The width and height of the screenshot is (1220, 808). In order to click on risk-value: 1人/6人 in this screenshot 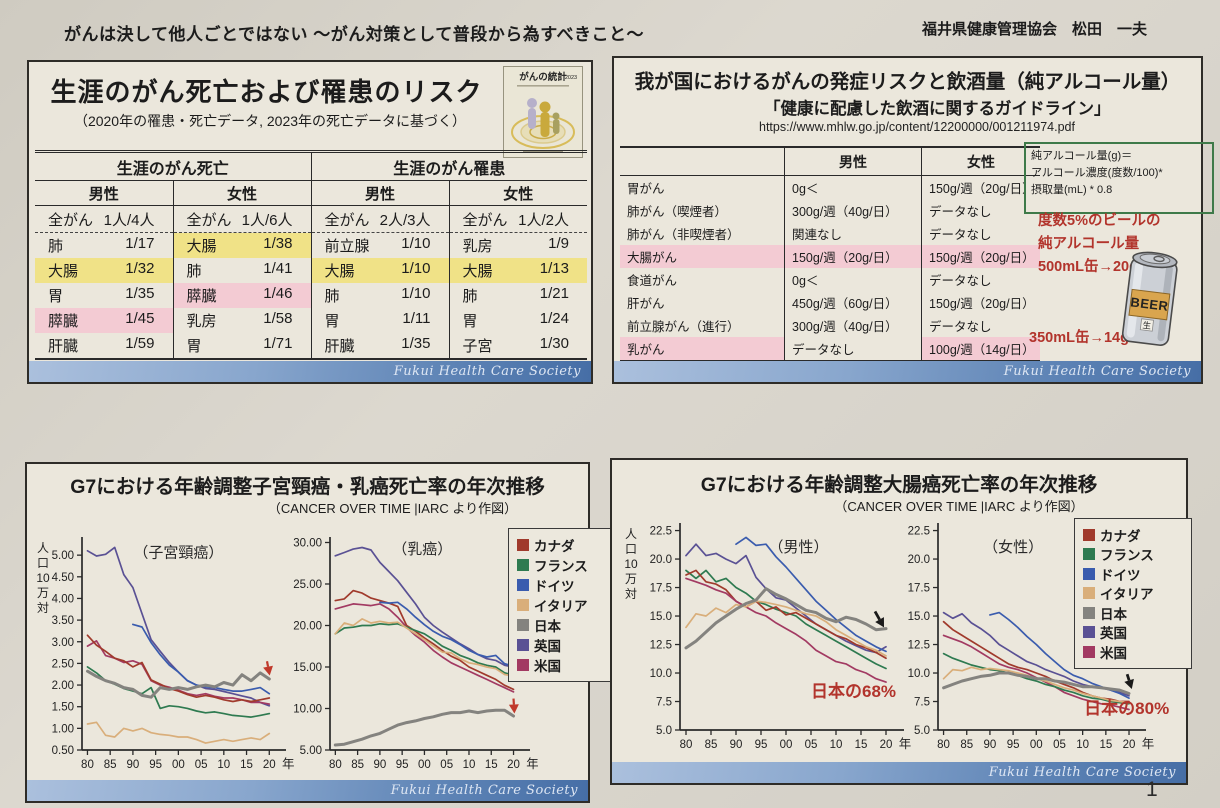, I will do `click(267, 220)`.